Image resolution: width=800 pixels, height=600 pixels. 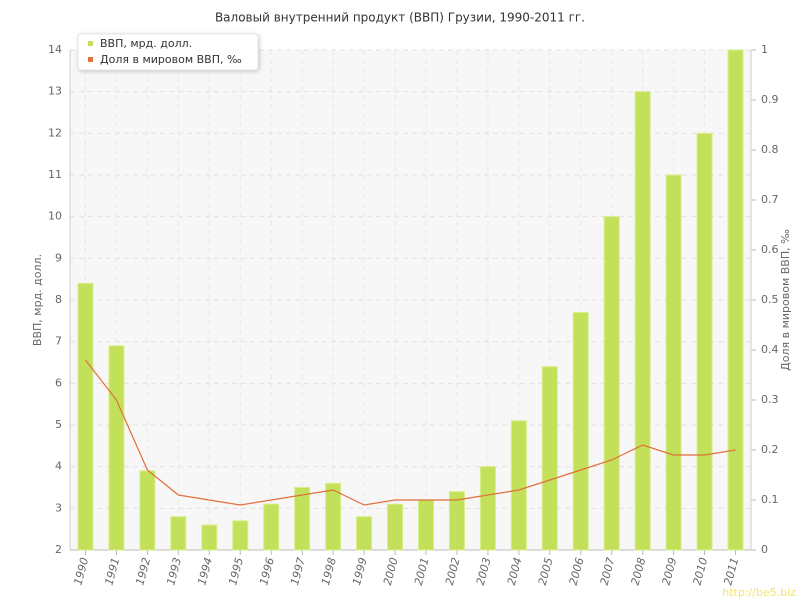 What do you see at coordinates (770, 149) in the screenshot?
I see `y2-tick-label: 0.8` at bounding box center [770, 149].